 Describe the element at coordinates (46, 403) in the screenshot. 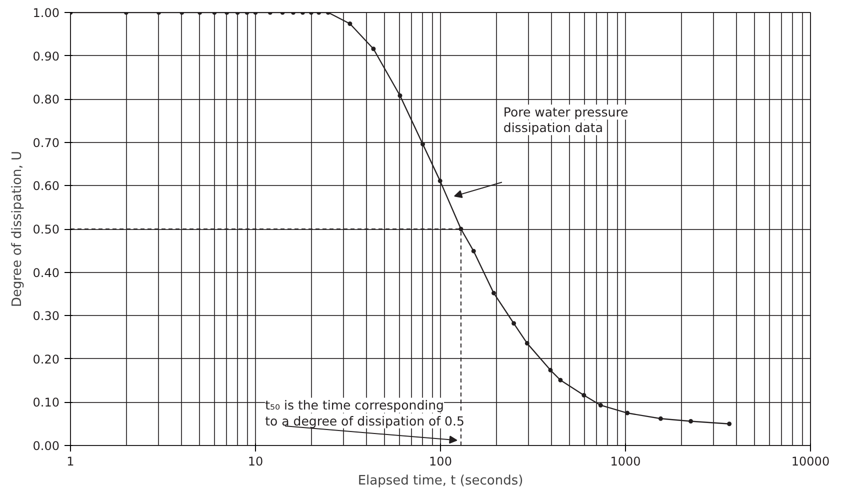

I see `y-tick-label: 0.10` at that location.